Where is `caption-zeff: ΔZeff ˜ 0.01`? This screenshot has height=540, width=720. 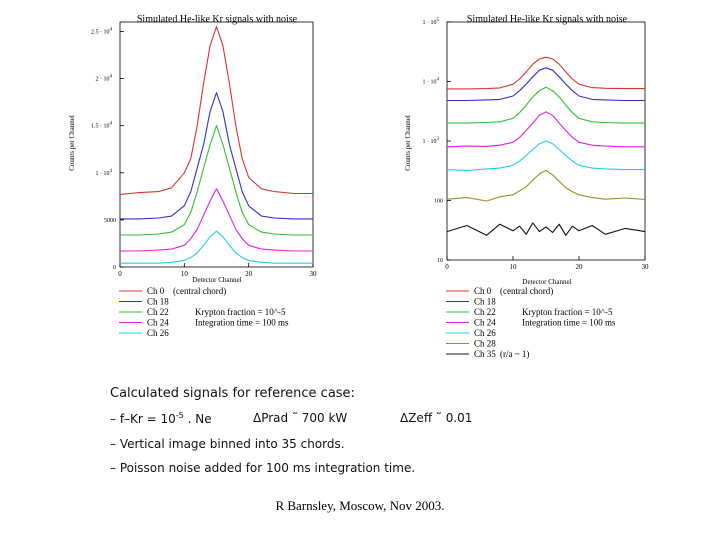
caption-zeff: ΔZeff ˜ 0.01 is located at coordinates (436, 418).